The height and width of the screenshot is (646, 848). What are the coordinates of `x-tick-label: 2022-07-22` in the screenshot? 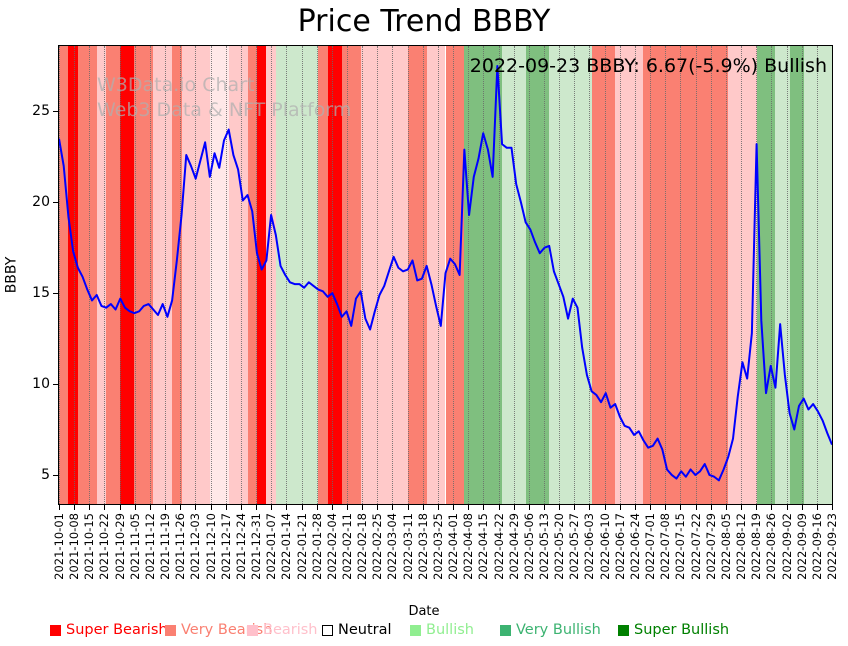 It's located at (695, 546).